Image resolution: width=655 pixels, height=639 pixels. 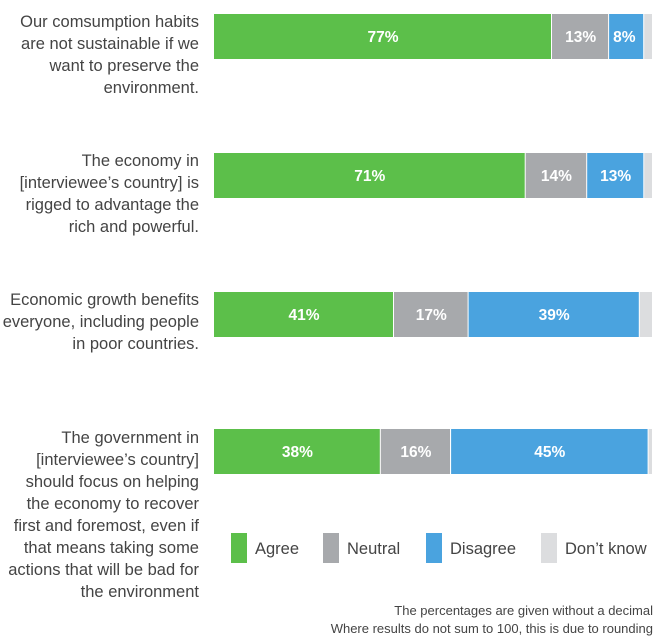 I want to click on data-label-4-agree: 38%, so click(x=297, y=452).